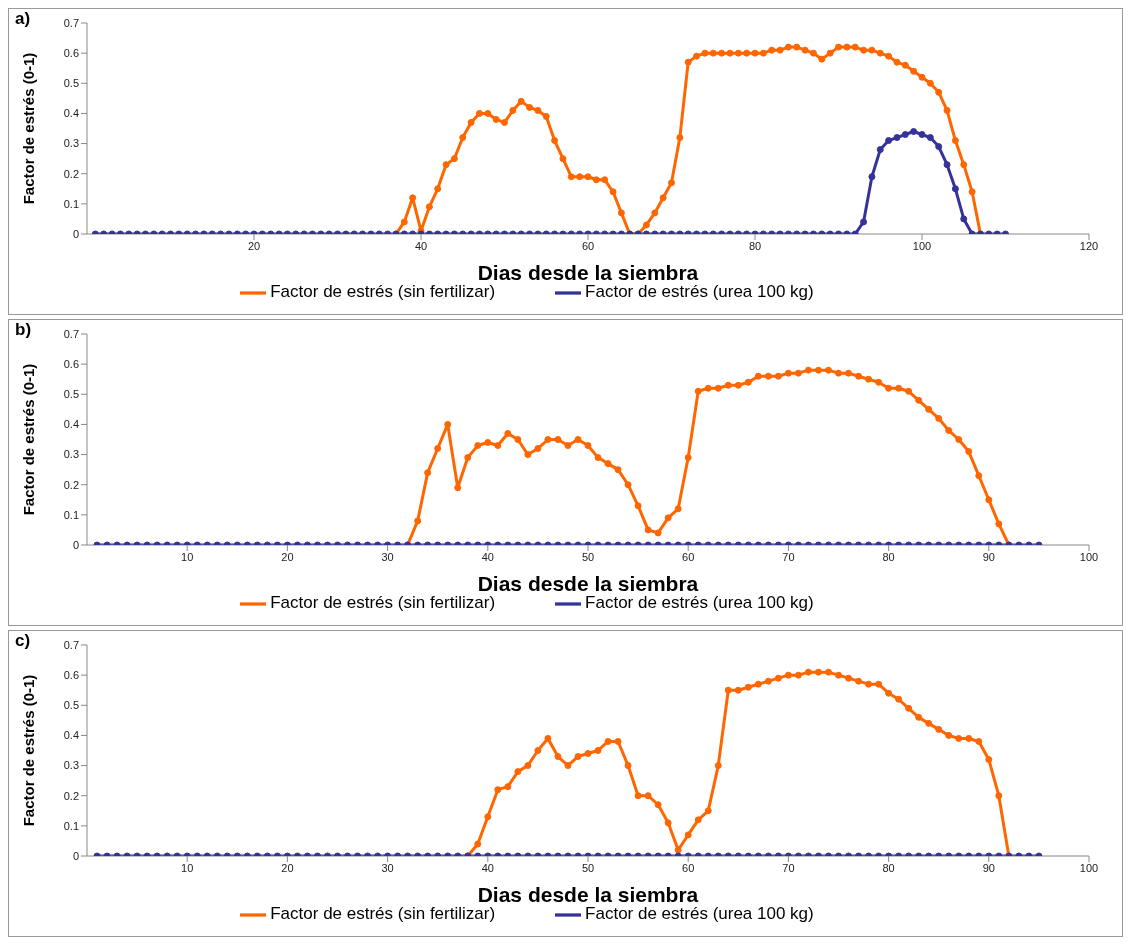 The height and width of the screenshot is (944, 1131). What do you see at coordinates (23, 641) in the screenshot?
I see `chart-title: c)` at bounding box center [23, 641].